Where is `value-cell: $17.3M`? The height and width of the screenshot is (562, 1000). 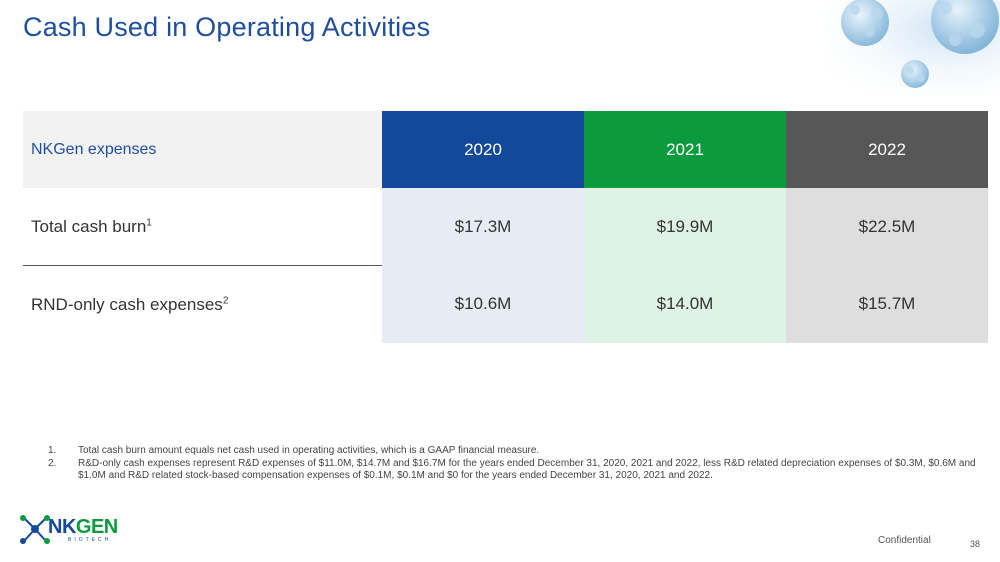
value-cell: $17.3M is located at coordinates (483, 227).